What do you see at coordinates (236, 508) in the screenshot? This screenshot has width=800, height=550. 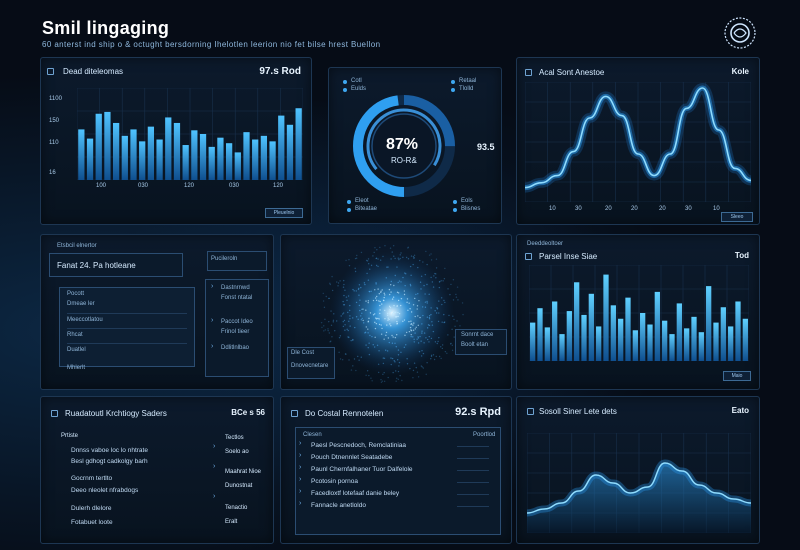 I see `right-item: Tenactio` at bounding box center [236, 508].